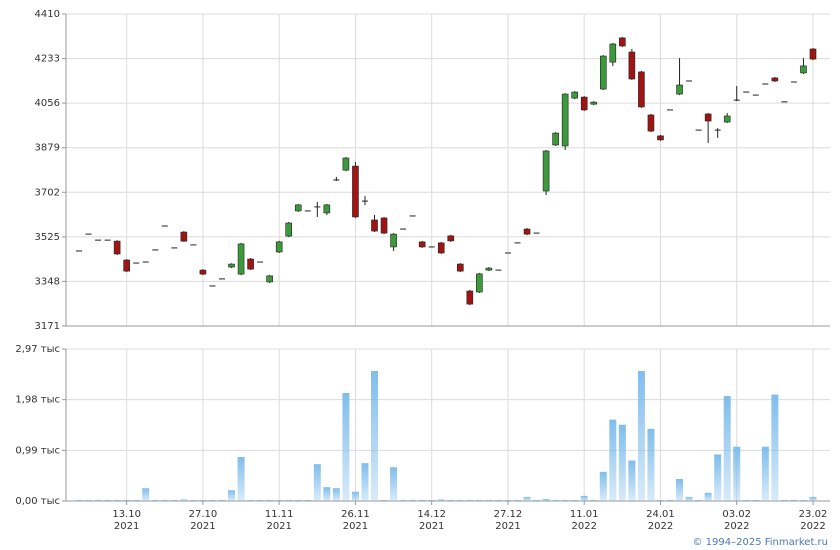 This screenshot has width=840, height=550. I want to click on y-tick-label: 3525, so click(47, 237).